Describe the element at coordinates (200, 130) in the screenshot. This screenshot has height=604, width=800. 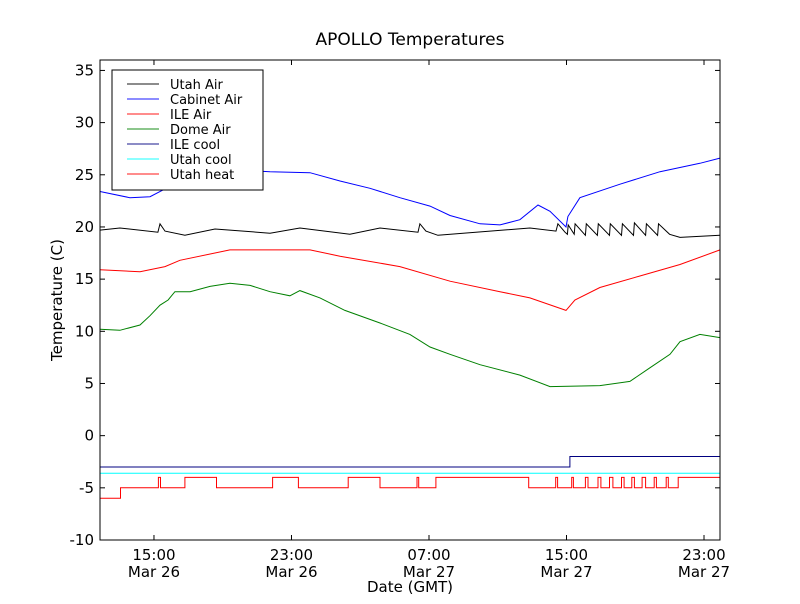
I see `legend-label: Dome Air` at that location.